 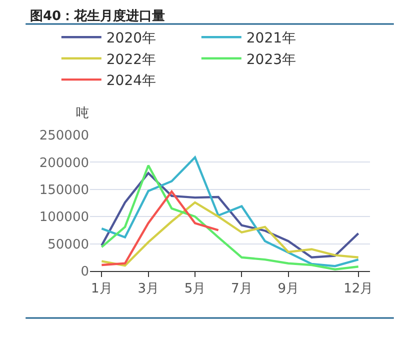 What do you see at coordinates (241, 289) in the screenshot?
I see `x-tick-label: 7月` at bounding box center [241, 289].